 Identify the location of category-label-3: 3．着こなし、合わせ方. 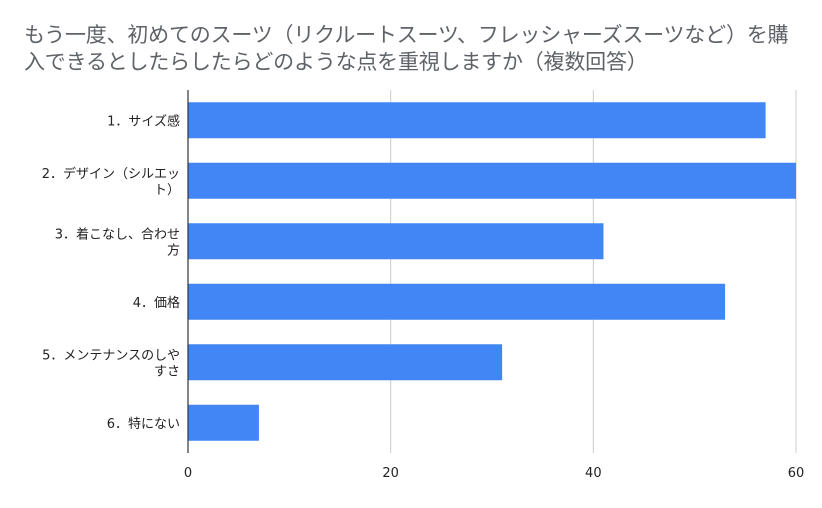
(117, 242).